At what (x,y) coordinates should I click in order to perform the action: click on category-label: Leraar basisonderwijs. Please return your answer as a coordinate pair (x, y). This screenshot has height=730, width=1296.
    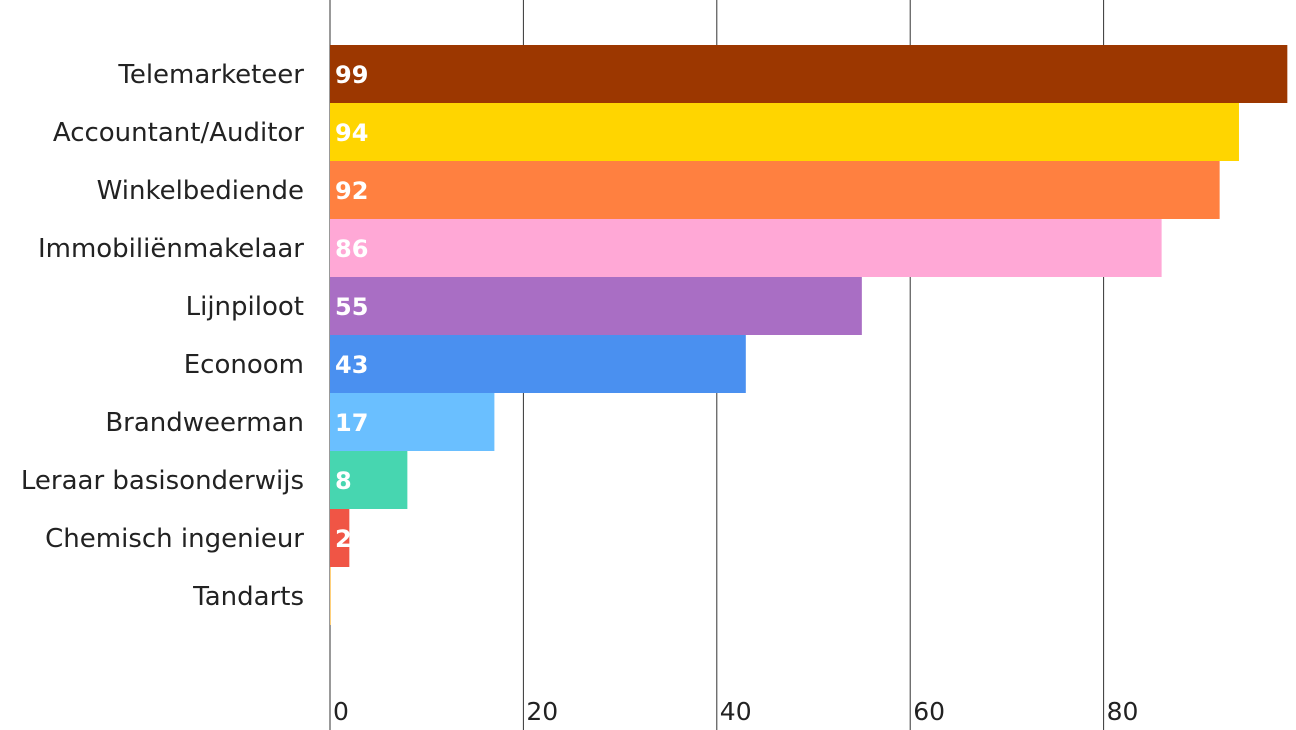
    Looking at the image, I should click on (162, 481).